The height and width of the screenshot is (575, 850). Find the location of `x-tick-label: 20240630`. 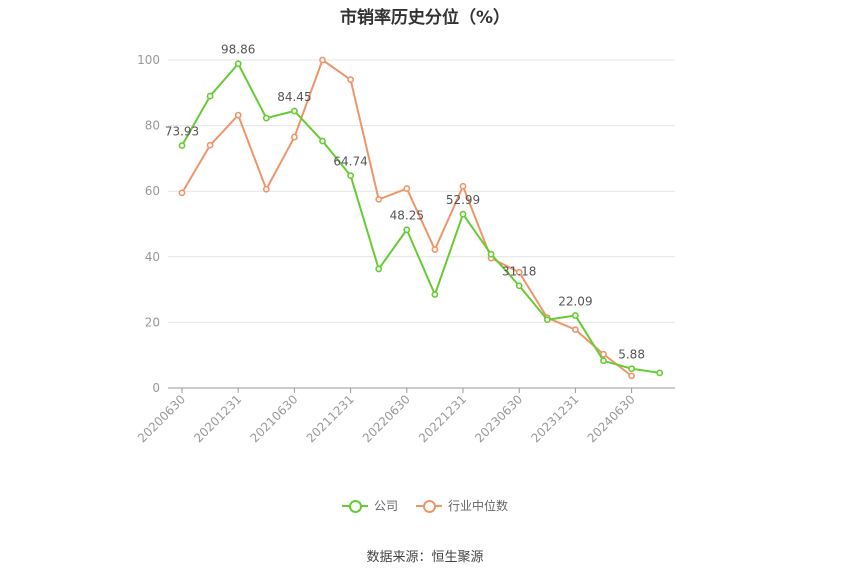

x-tick-label: 20240630 is located at coordinates (611, 418).